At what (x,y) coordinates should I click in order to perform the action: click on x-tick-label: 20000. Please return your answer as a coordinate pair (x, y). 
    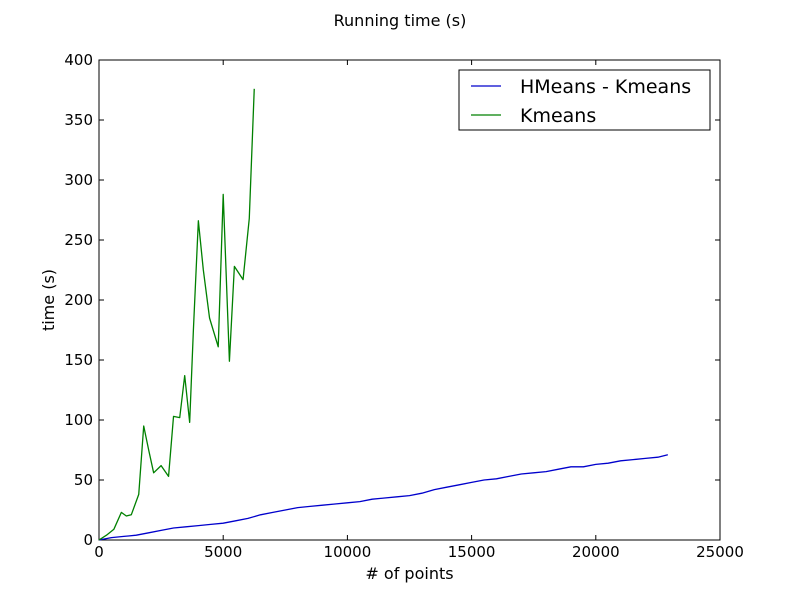
    Looking at the image, I should click on (596, 552).